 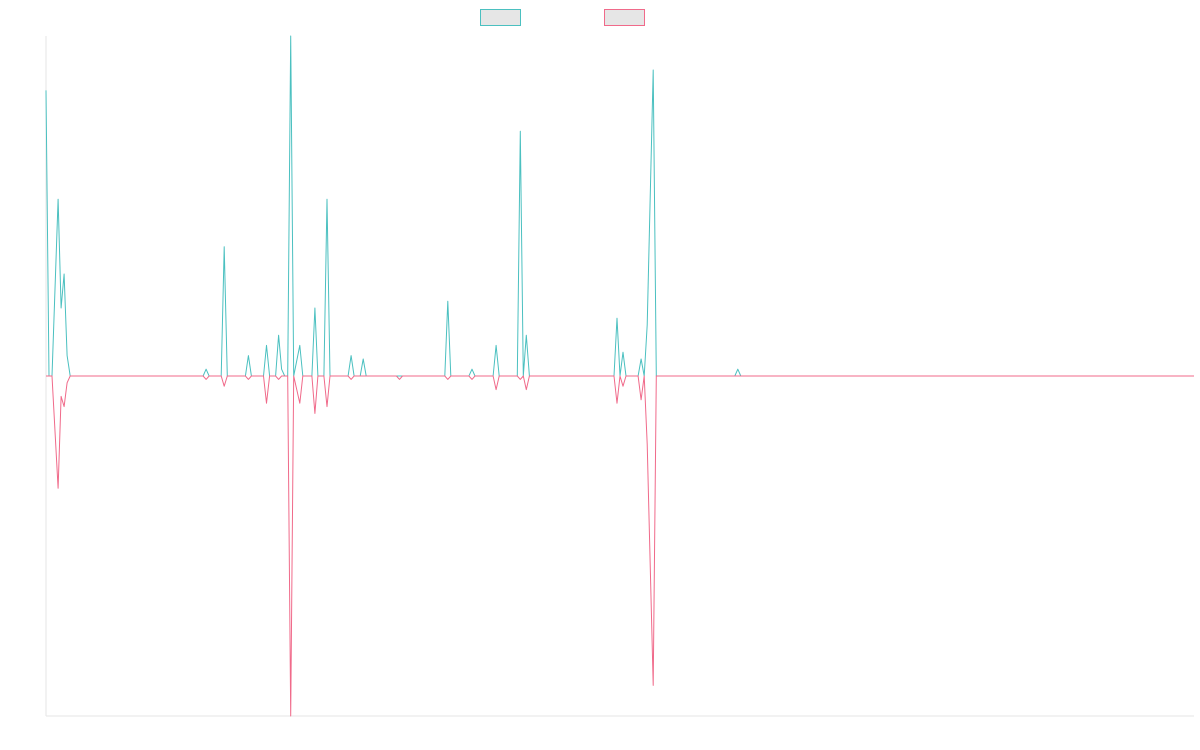 I want to click on legend, so click(x=562, y=17).